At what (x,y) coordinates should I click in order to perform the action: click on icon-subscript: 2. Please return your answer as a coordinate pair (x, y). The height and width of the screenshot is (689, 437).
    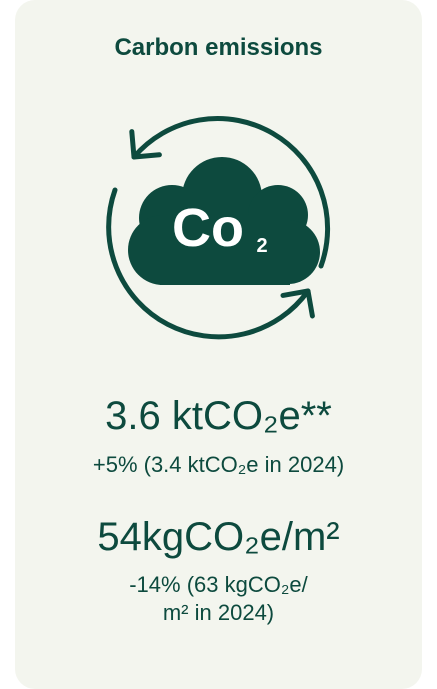
    Looking at the image, I should click on (261, 246).